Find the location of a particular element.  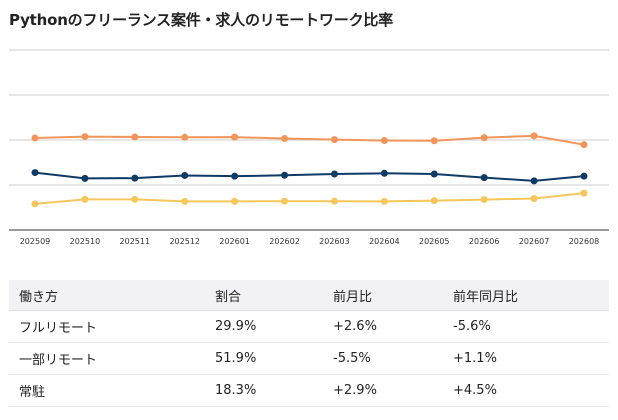

cell-ratio: 29.9% is located at coordinates (264, 326).